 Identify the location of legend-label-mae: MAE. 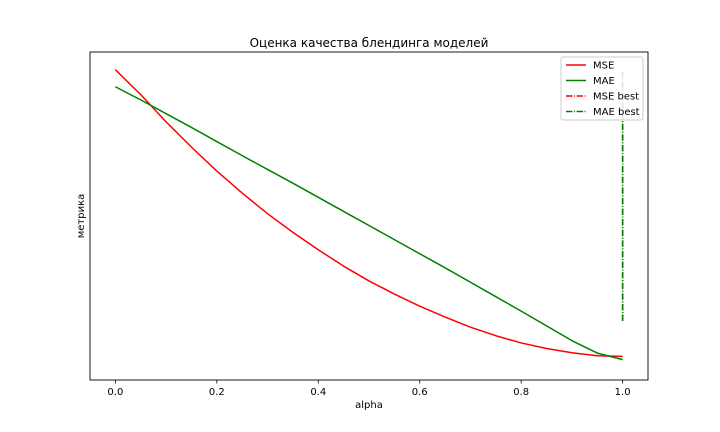
(604, 81).